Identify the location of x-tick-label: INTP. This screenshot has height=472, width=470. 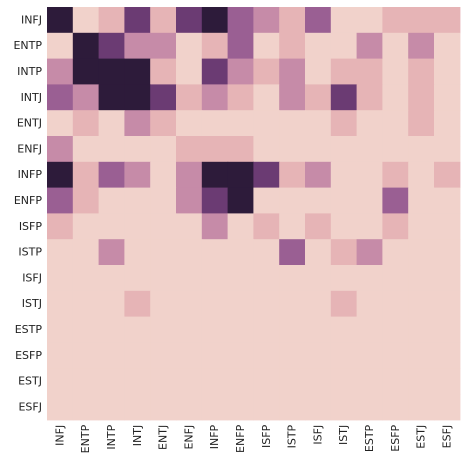
(111, 436).